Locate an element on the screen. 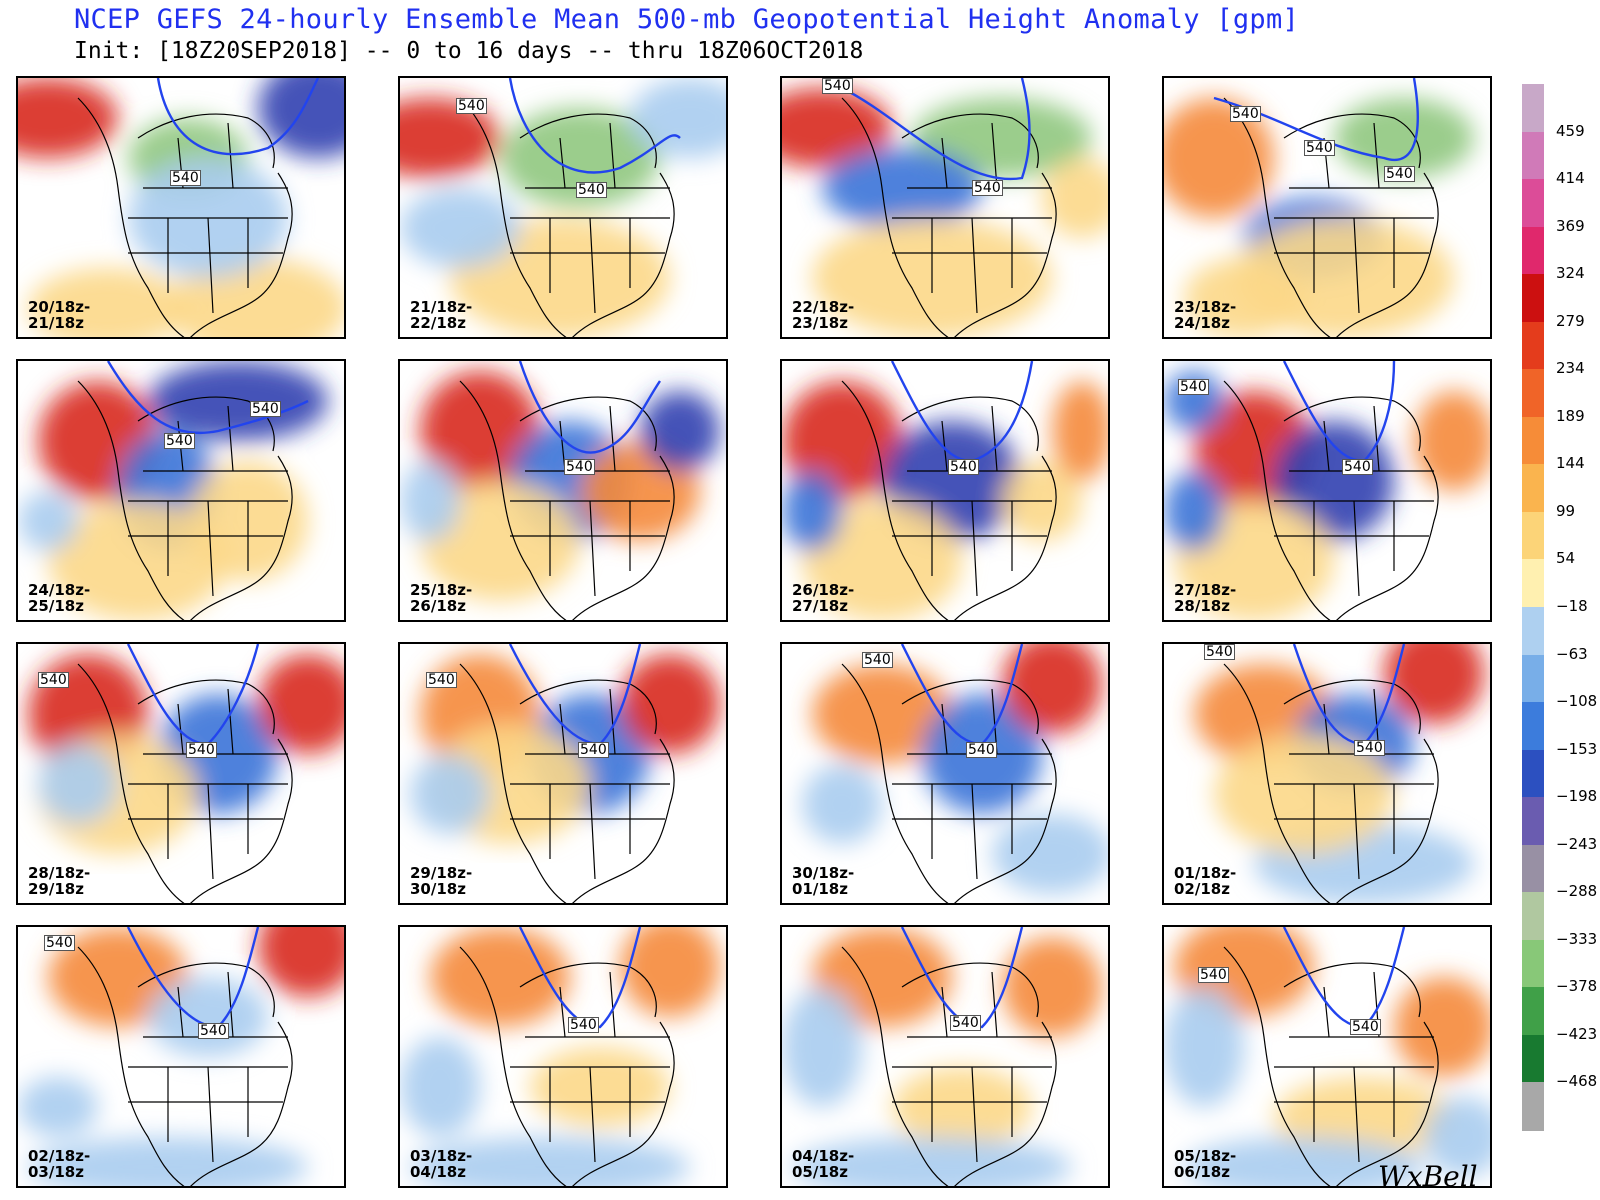 The height and width of the screenshot is (1200, 1600). panel-time-label: 23/18z- 24/18z is located at coordinates (1205, 315).